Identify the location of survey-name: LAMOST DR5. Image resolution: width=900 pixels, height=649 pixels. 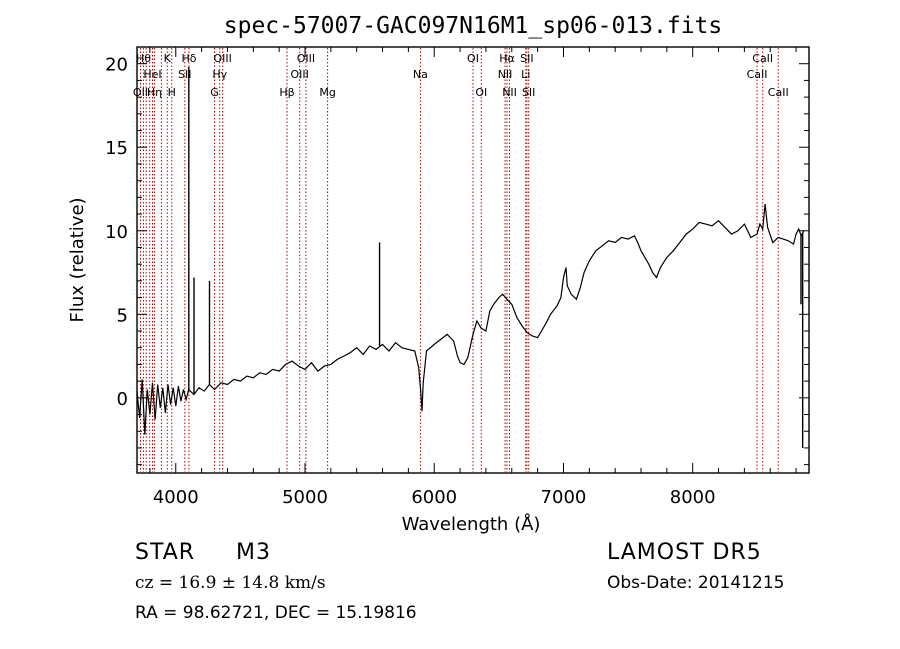
(684, 552).